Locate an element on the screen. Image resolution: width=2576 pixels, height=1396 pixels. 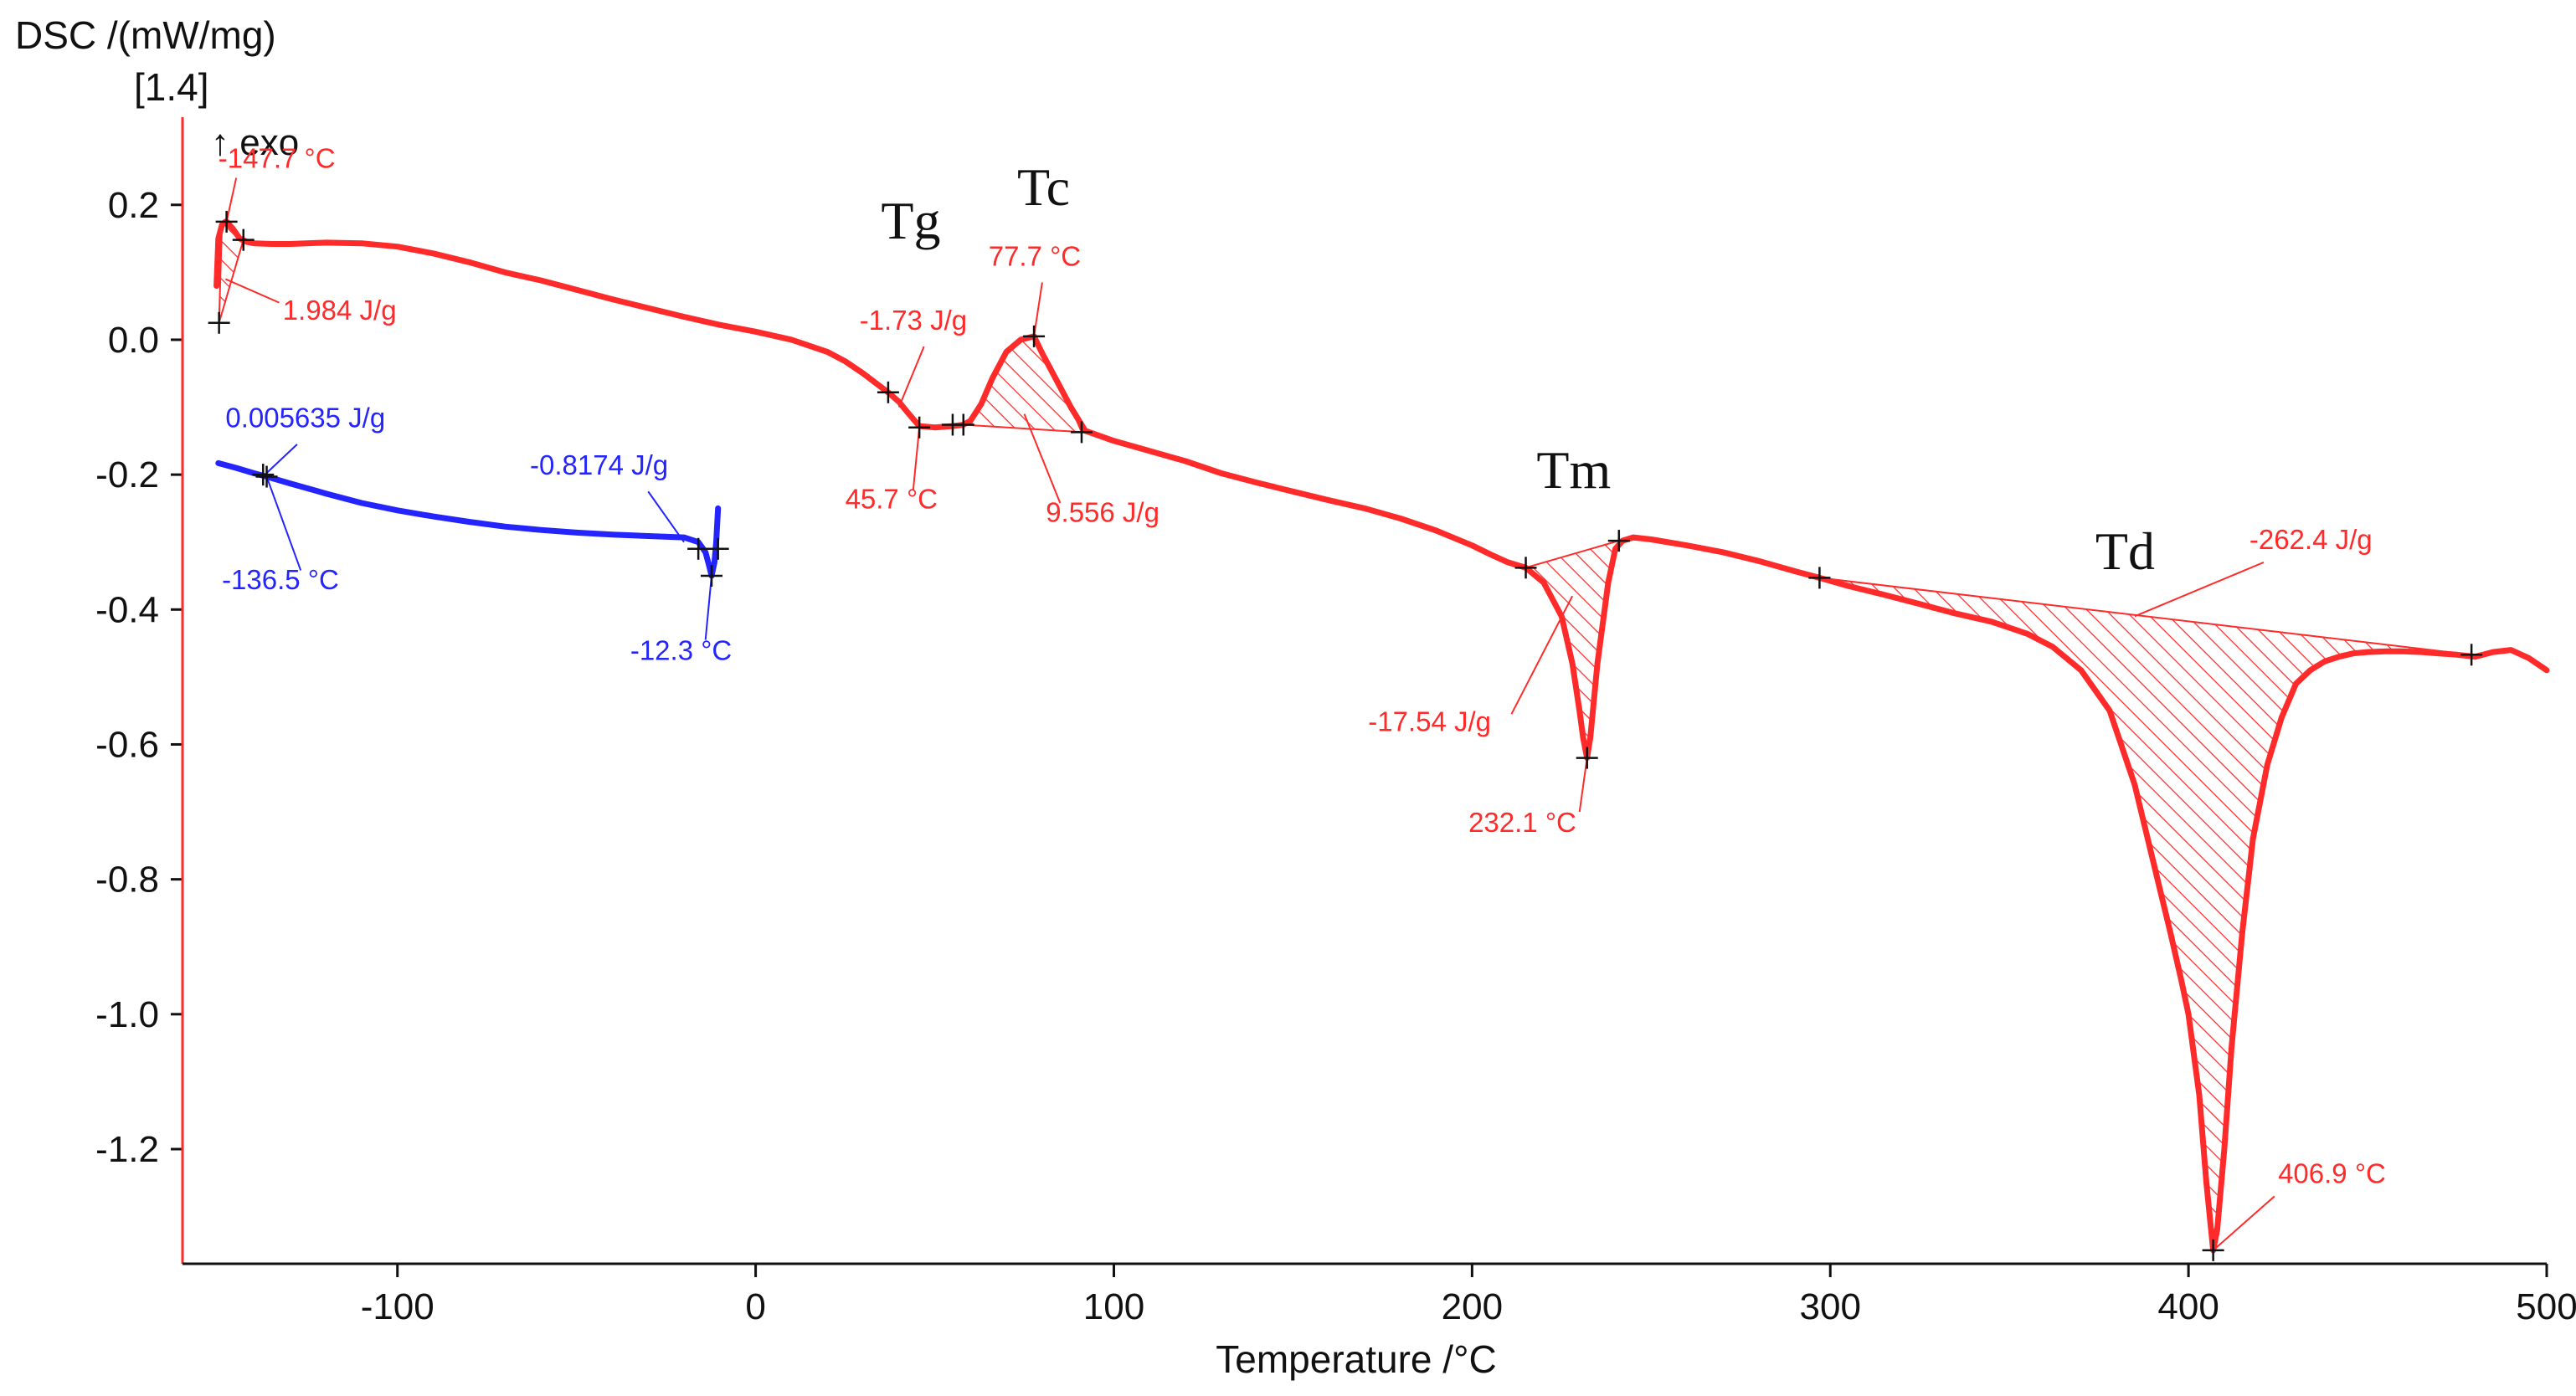
x-axis-ticks: -100 0 100 200 300 400 500 is located at coordinates (1468, 1295).